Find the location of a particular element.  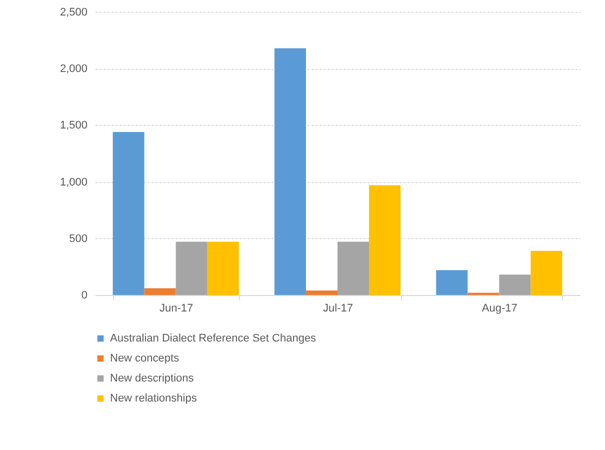

y-tick-label: 0 is located at coordinates (84, 296).